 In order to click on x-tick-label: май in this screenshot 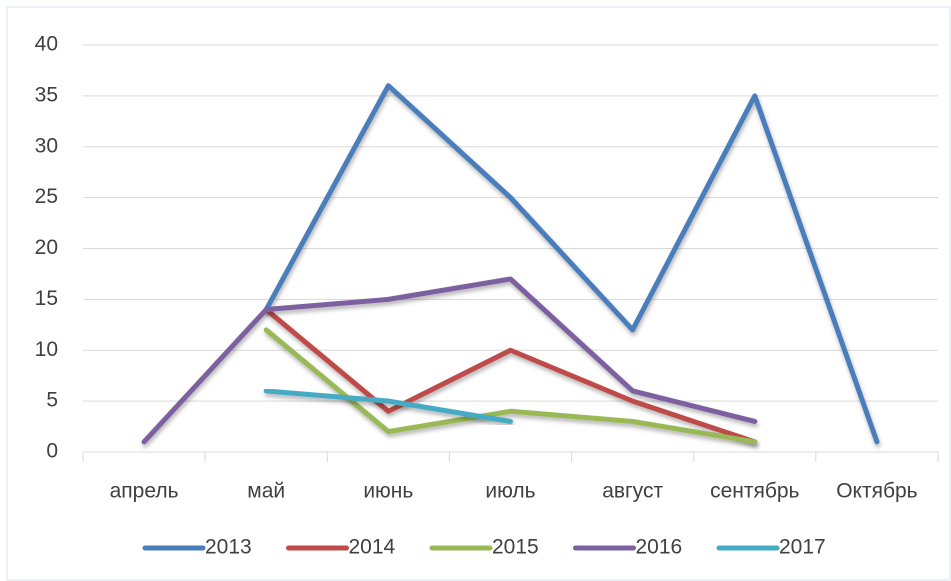, I will do `click(266, 491)`.